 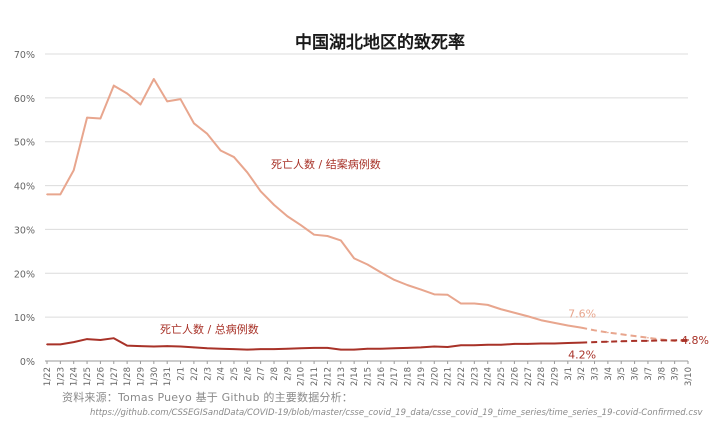 What do you see at coordinates (48, 376) in the screenshot?
I see `x-tick-label: 1/22` at bounding box center [48, 376].